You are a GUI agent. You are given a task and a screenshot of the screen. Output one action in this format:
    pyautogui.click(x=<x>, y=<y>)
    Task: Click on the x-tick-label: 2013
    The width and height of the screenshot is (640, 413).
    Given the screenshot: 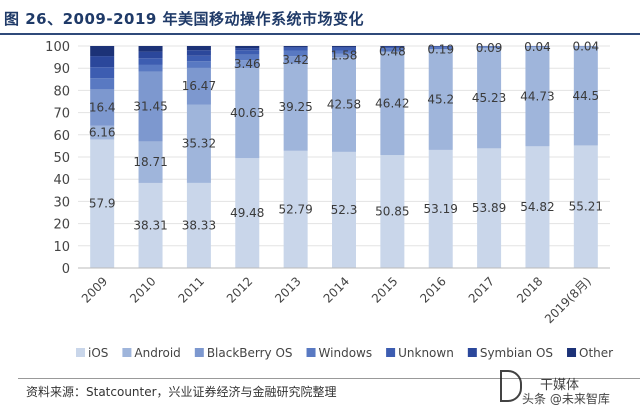 What is the action you would take?
    pyautogui.click(x=287, y=289)
    